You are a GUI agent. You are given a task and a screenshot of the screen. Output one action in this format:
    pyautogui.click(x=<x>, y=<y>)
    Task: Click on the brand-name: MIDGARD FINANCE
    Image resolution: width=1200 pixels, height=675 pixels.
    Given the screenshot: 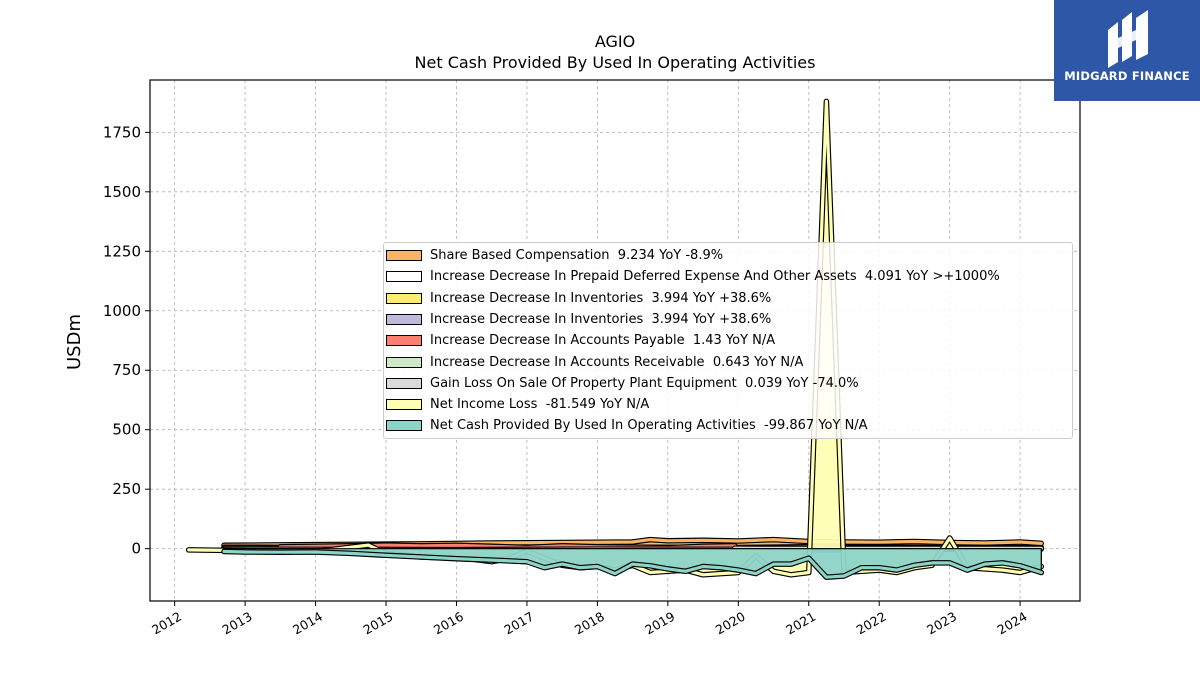 What is the action you would take?
    pyautogui.click(x=1127, y=76)
    